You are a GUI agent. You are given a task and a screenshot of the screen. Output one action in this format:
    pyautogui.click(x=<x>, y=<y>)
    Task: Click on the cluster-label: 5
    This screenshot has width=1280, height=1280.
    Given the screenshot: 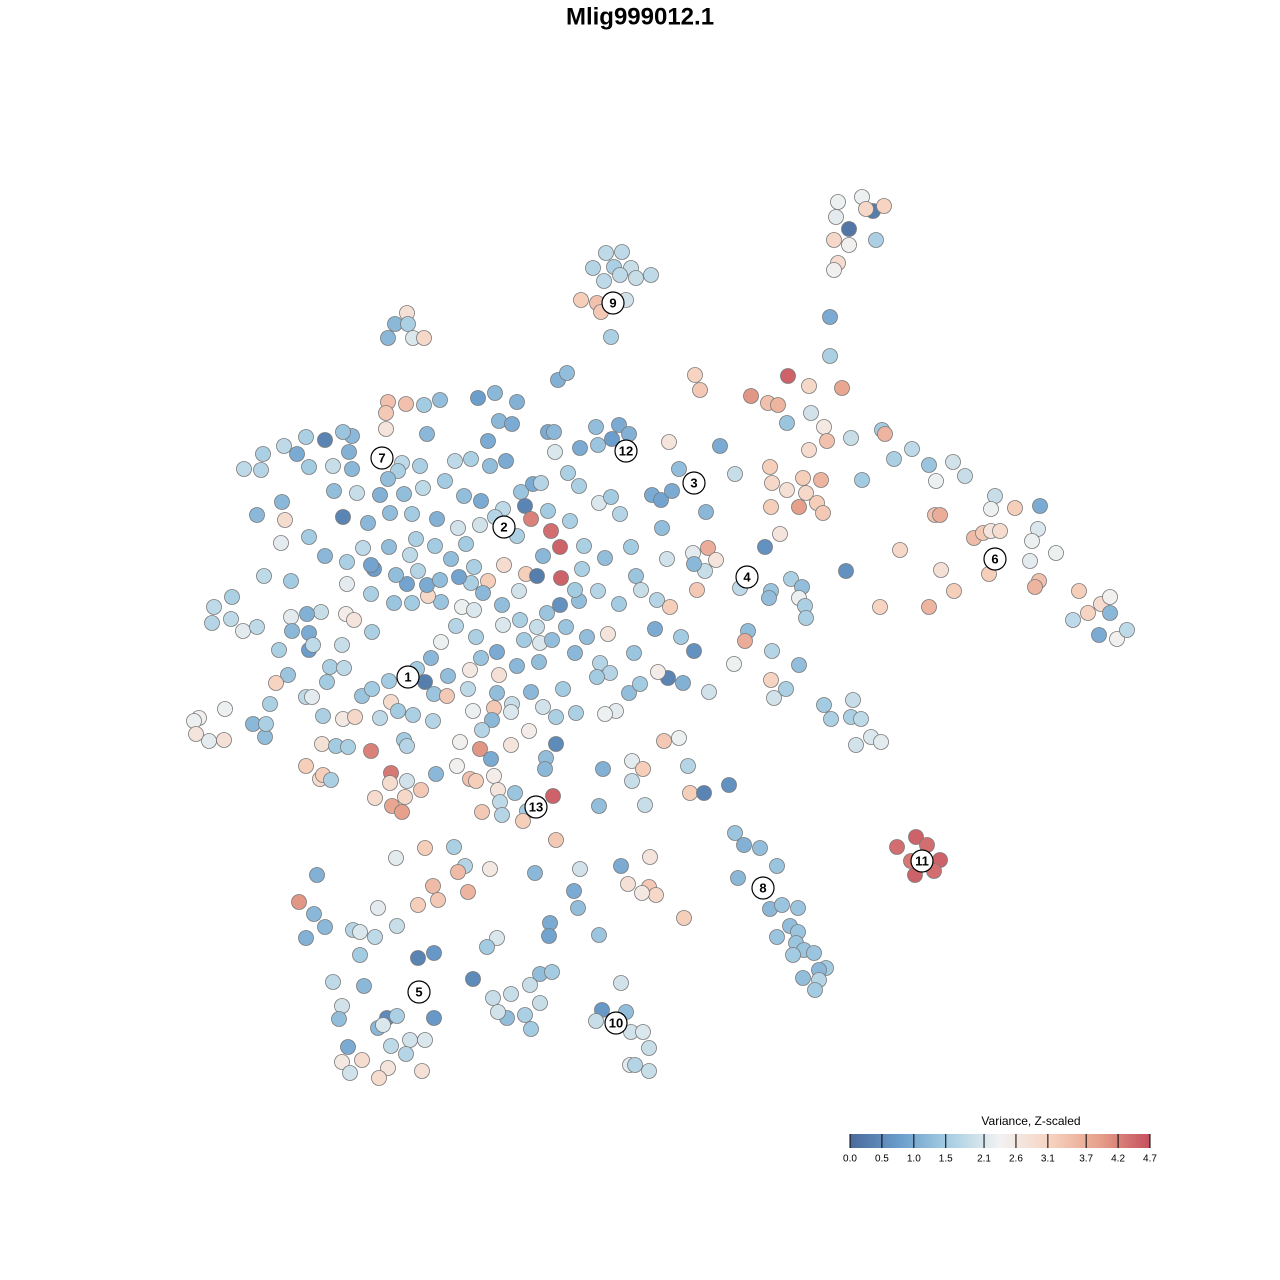 What is the action you would take?
    pyautogui.click(x=418, y=991)
    